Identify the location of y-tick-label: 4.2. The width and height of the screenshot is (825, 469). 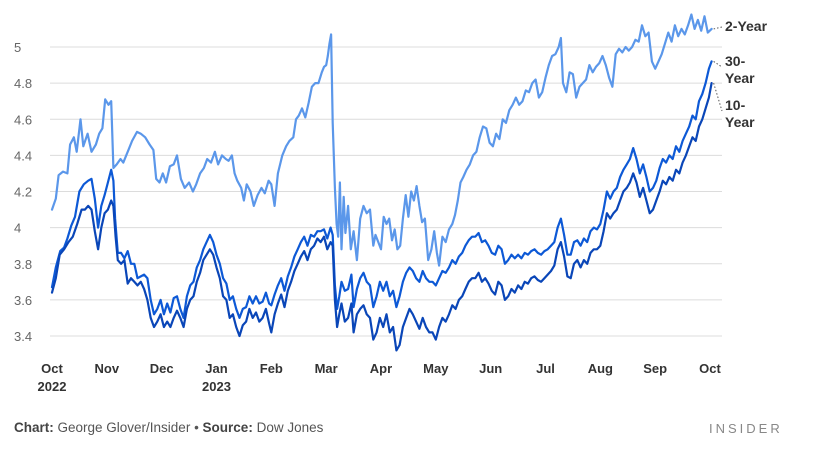
(23, 192).